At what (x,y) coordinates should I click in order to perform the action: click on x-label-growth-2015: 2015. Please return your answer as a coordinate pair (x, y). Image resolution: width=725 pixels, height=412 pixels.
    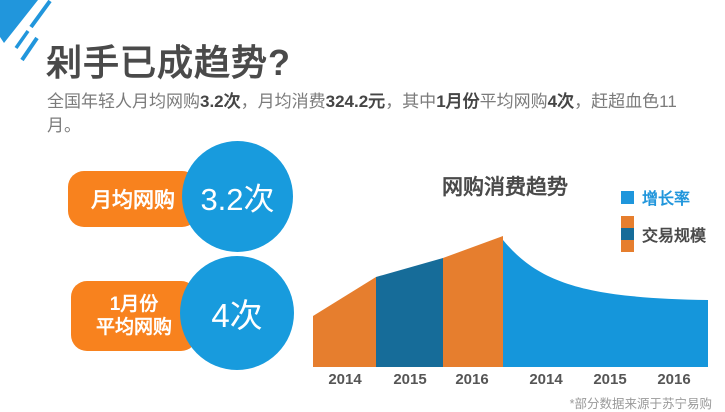
    Looking at the image, I should click on (610, 379).